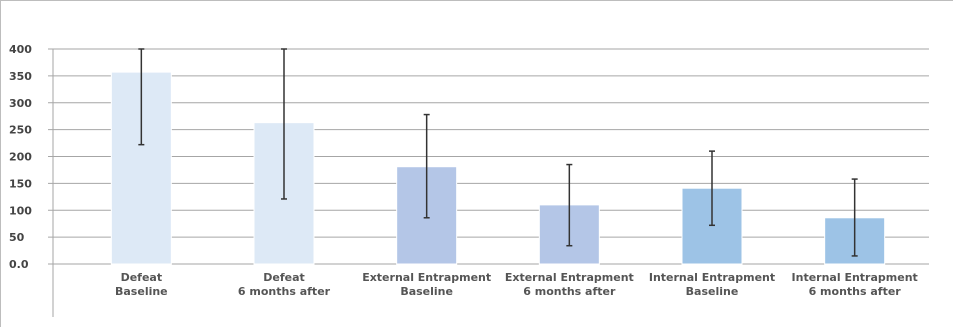 The height and width of the screenshot is (328, 953). Describe the element at coordinates (17, 237) in the screenshot. I see `y-tick-label: 50` at that location.